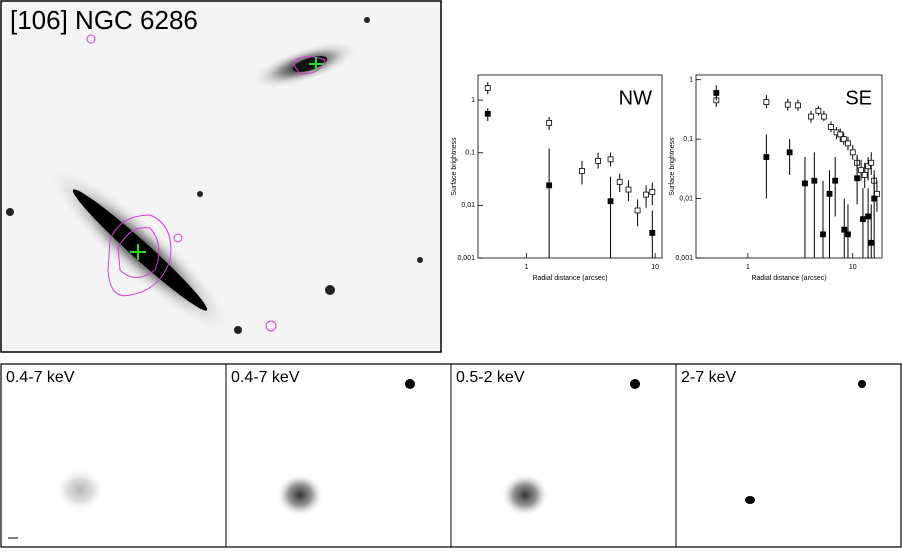  I want to click on panel-annotation: SE, so click(858, 98).